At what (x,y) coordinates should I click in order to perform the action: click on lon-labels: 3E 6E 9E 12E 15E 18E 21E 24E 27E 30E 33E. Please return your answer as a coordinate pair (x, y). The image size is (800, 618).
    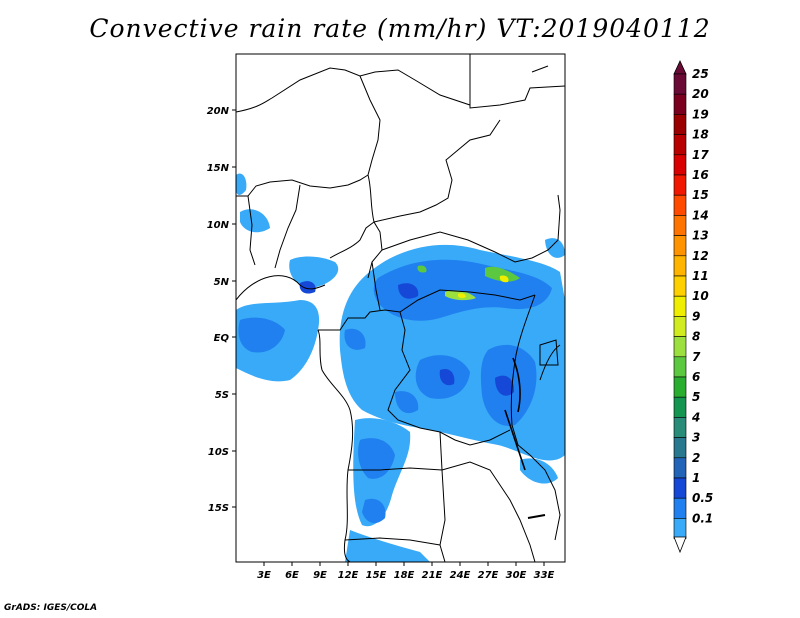
    Looking at the image, I should click on (405, 575).